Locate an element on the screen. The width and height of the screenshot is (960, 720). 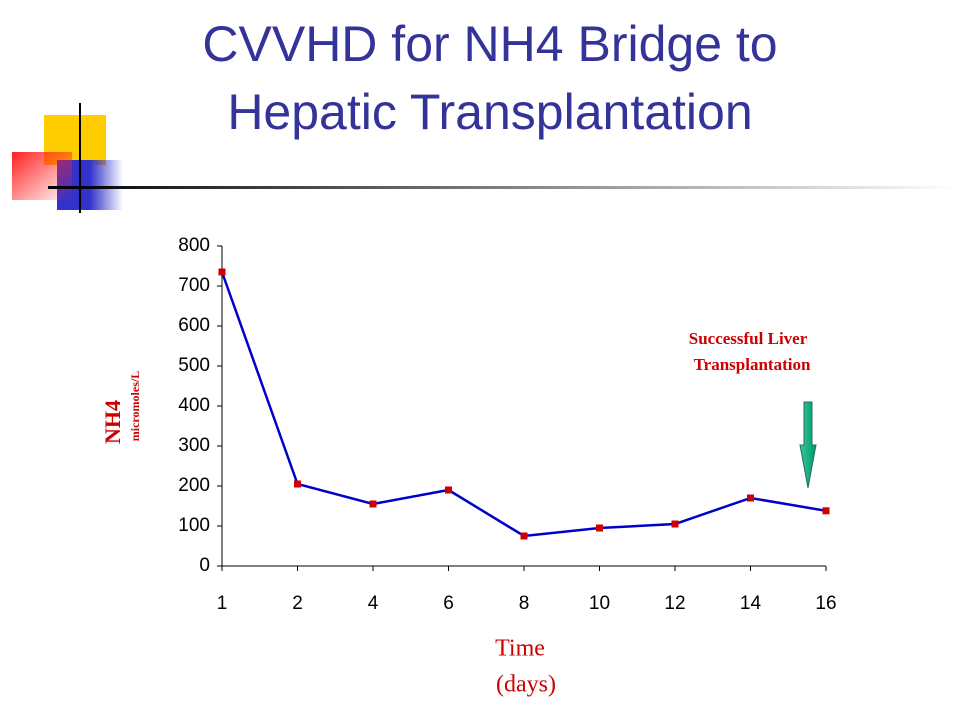
x-tick-label: 1 is located at coordinates (222, 603).